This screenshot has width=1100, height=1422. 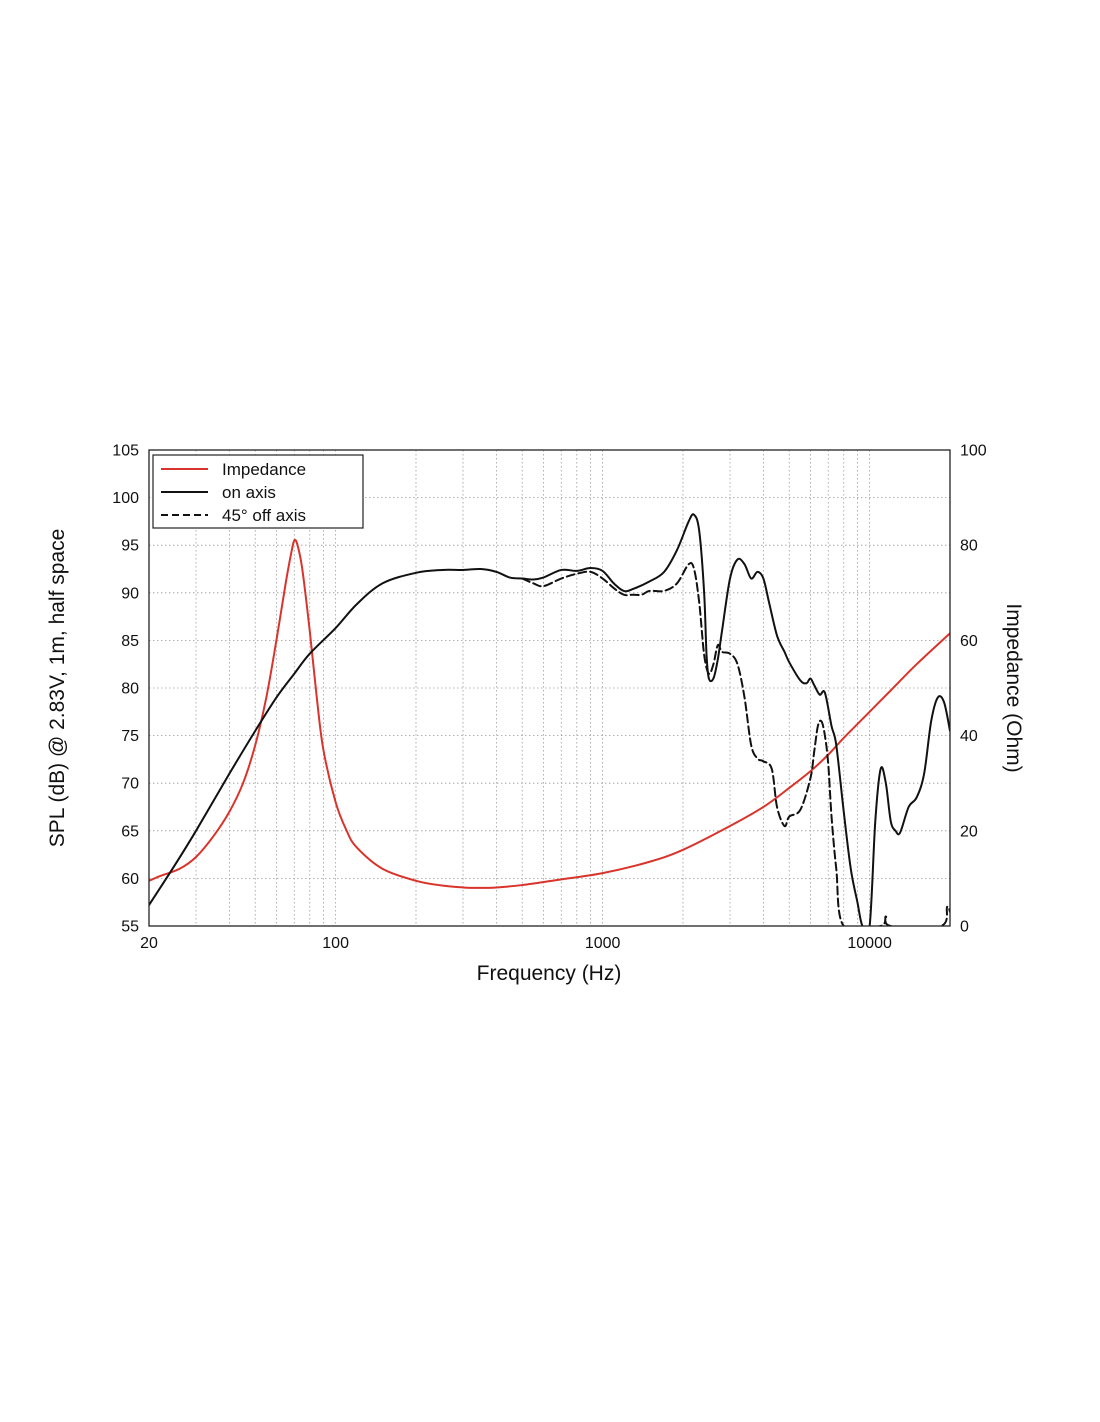 What do you see at coordinates (130, 641) in the screenshot?
I see `y-tick-label-left: 85` at bounding box center [130, 641].